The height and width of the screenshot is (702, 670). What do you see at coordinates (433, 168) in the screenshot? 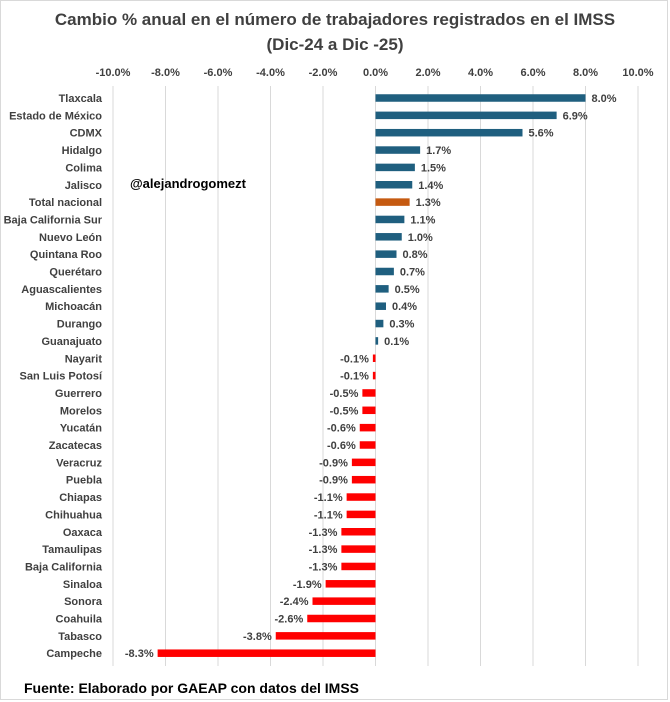
I see `data-label: 1.5%` at bounding box center [433, 168].